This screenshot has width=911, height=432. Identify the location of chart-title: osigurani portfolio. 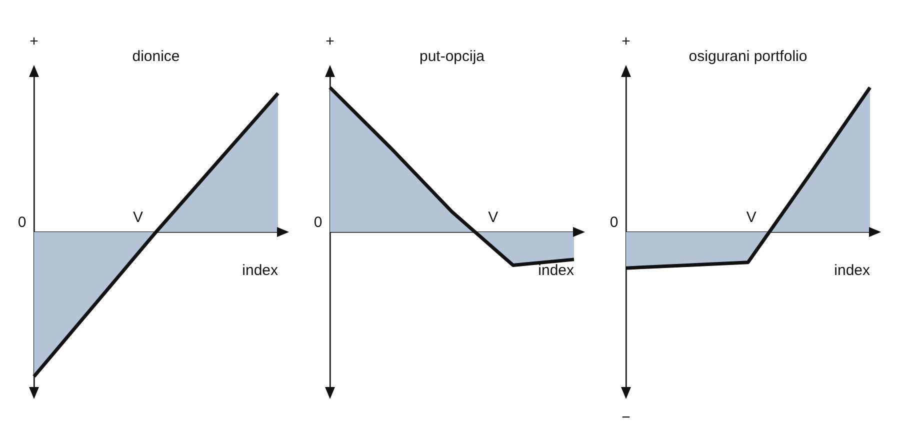
(748, 57).